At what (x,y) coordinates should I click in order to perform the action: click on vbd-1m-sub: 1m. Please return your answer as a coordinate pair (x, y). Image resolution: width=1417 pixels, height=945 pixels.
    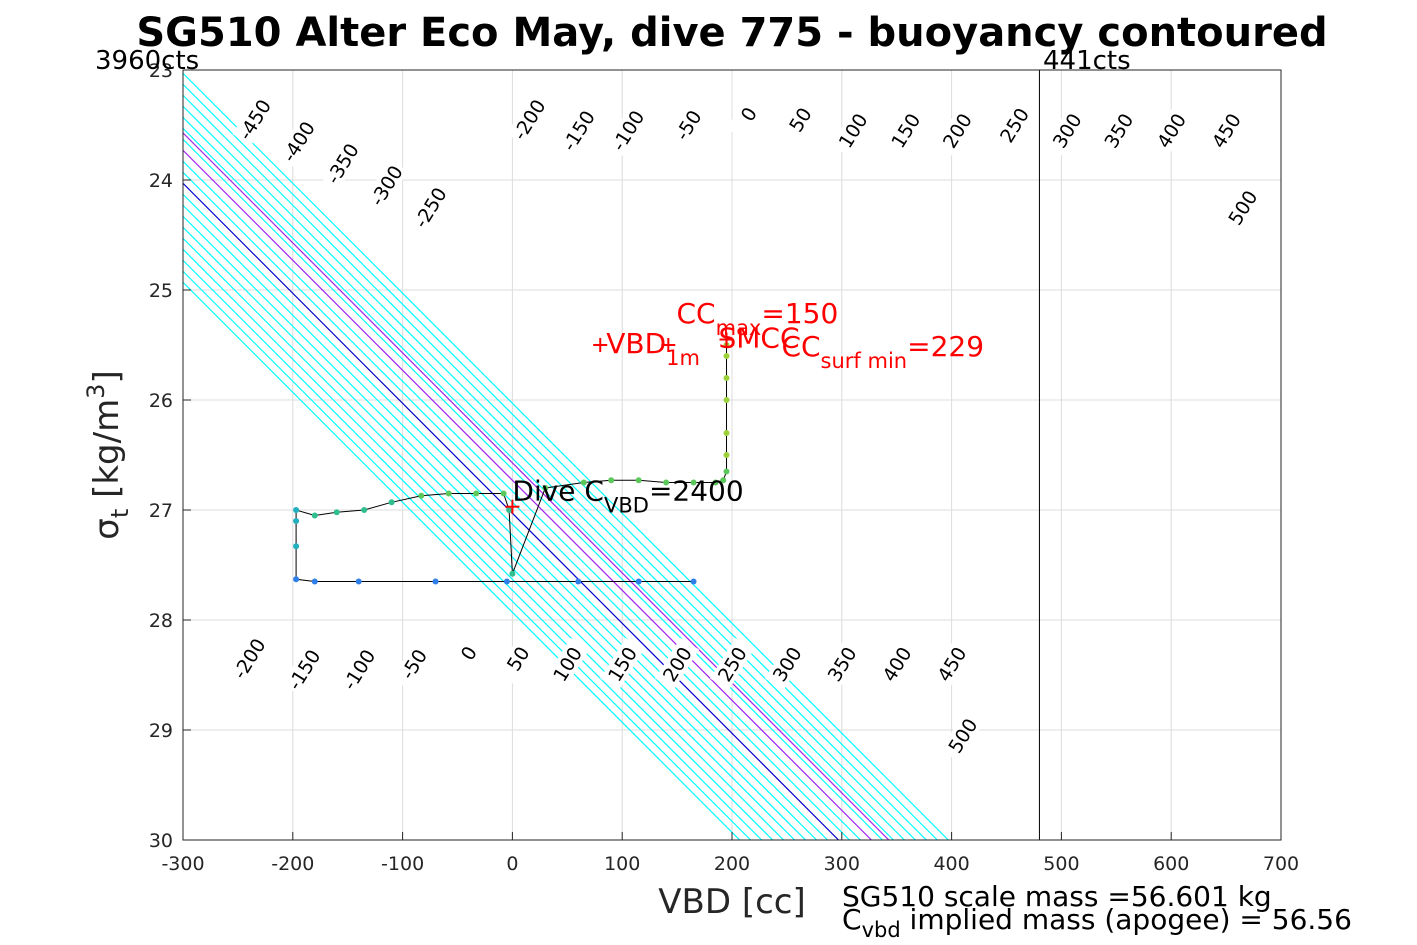
    Looking at the image, I should click on (683, 358).